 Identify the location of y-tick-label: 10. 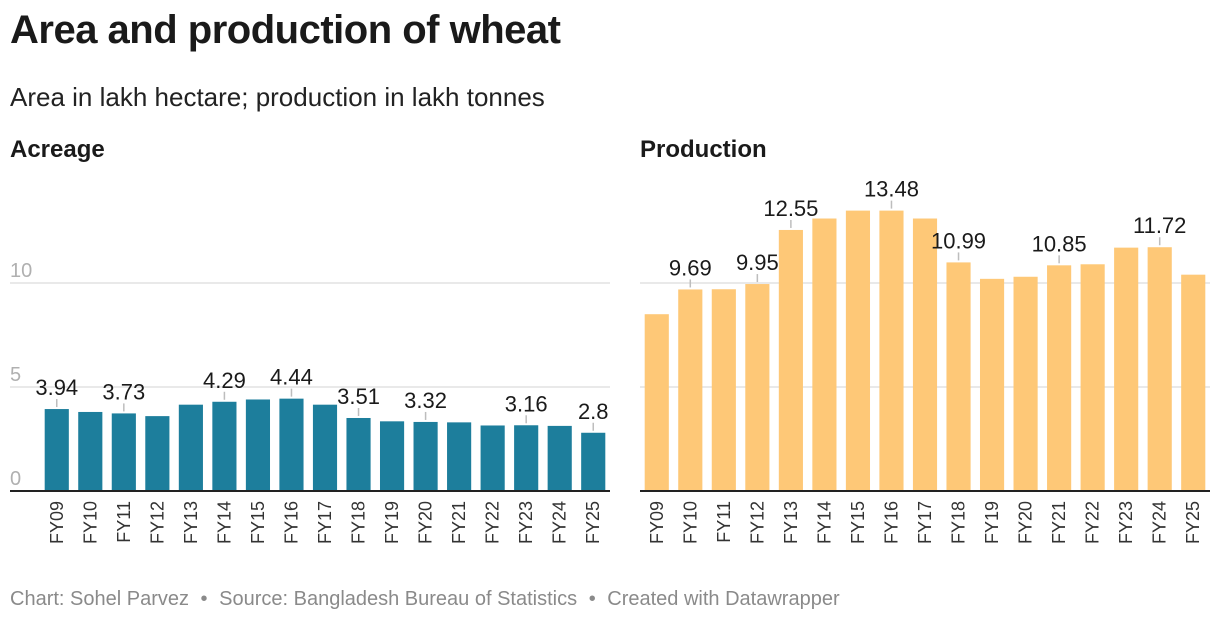
(21, 271).